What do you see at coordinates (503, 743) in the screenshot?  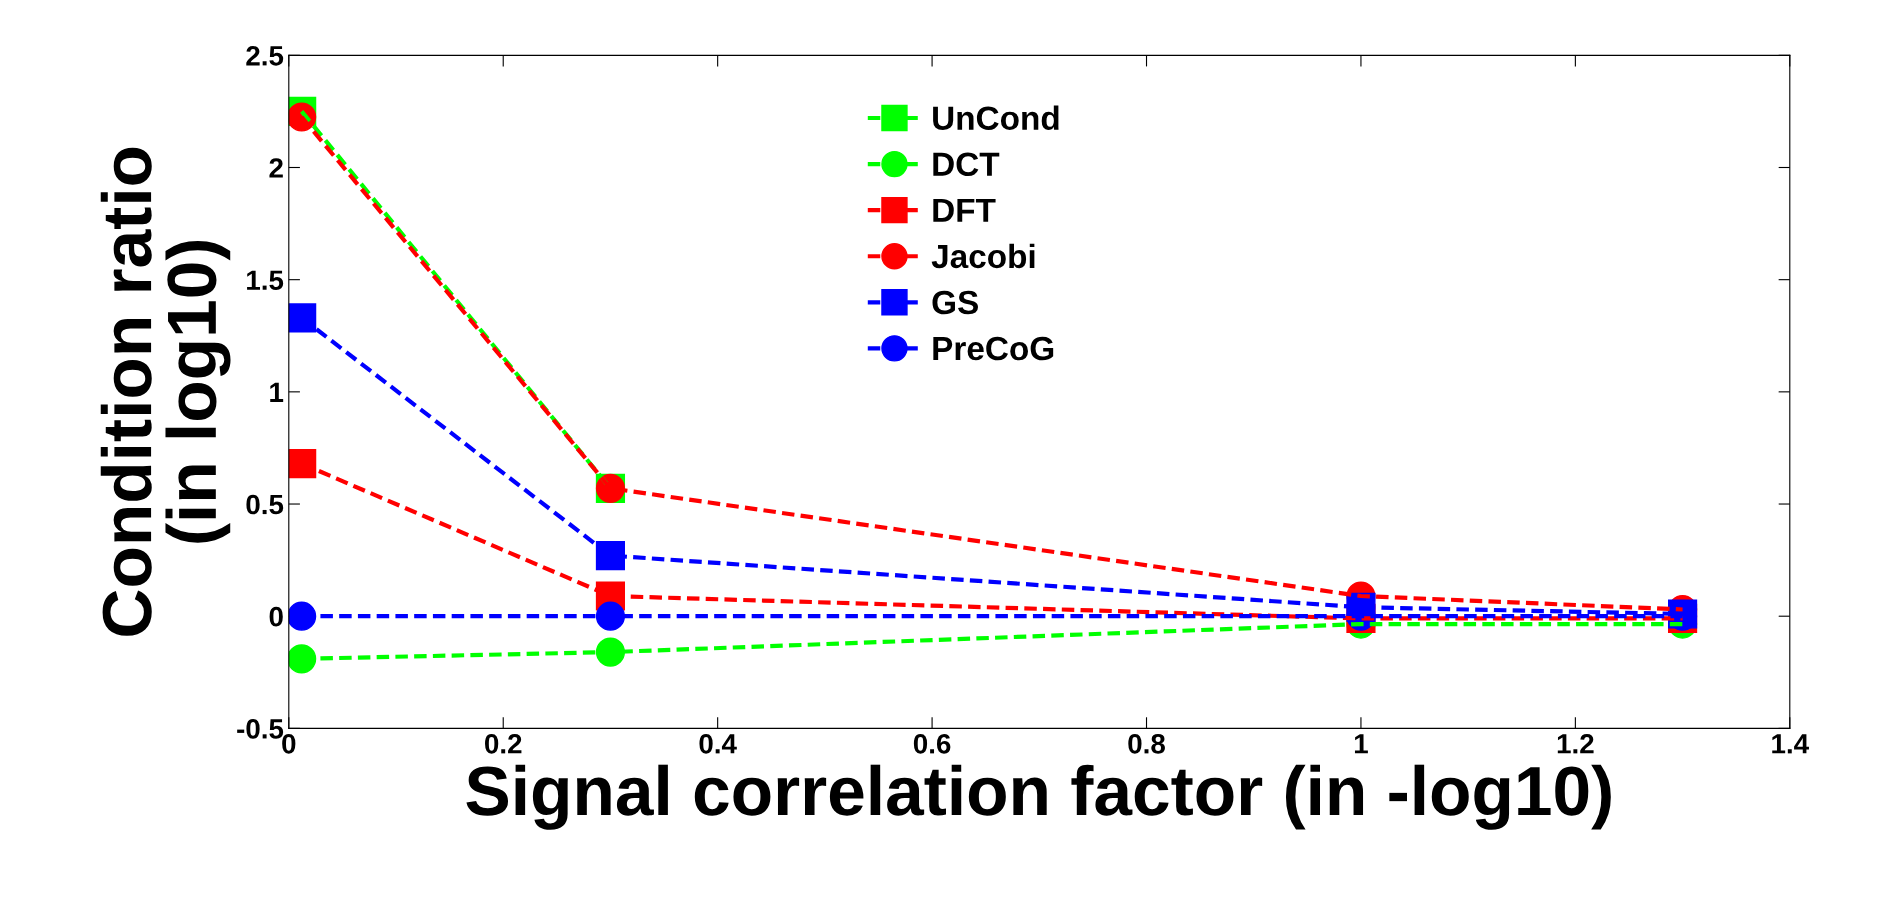 I see `x-tick-label: 0.2` at bounding box center [503, 743].